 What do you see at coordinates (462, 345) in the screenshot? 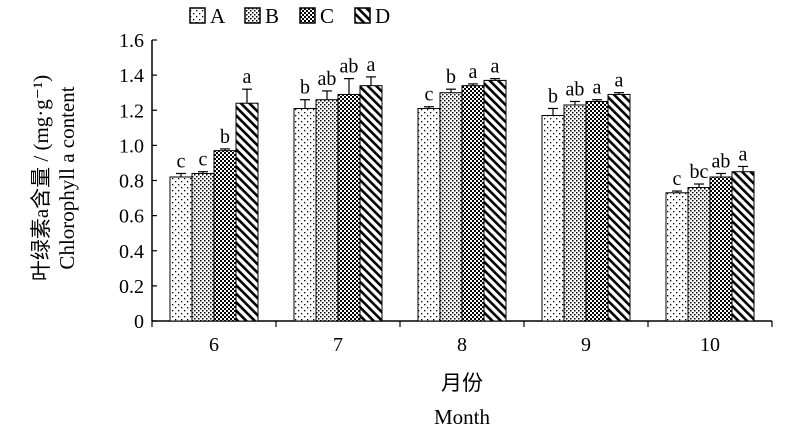
I see `x-tick-label: 8` at bounding box center [462, 345].